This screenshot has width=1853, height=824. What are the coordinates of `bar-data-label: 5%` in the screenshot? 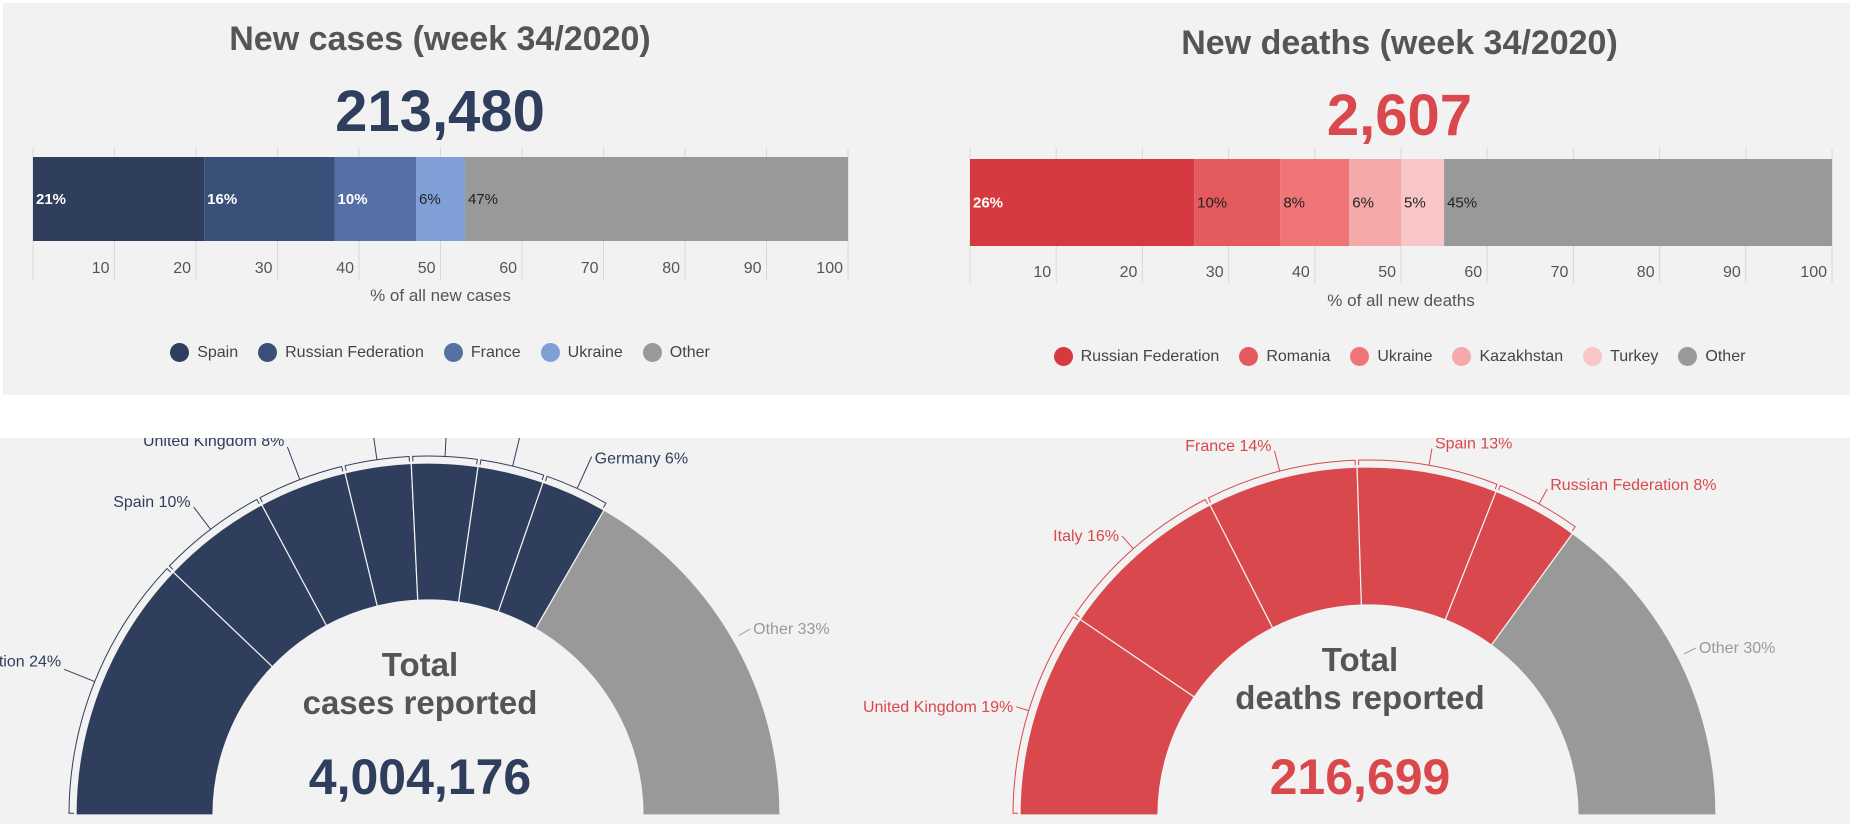 It's located at (1415, 203).